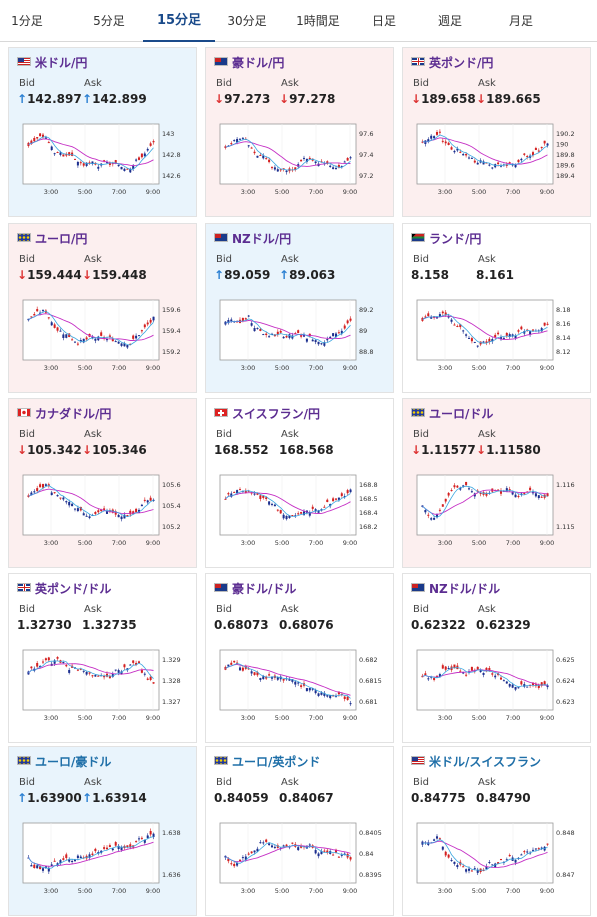  What do you see at coordinates (61, 63) in the screenshot?
I see `pair-name: 米ドル/円` at bounding box center [61, 63].